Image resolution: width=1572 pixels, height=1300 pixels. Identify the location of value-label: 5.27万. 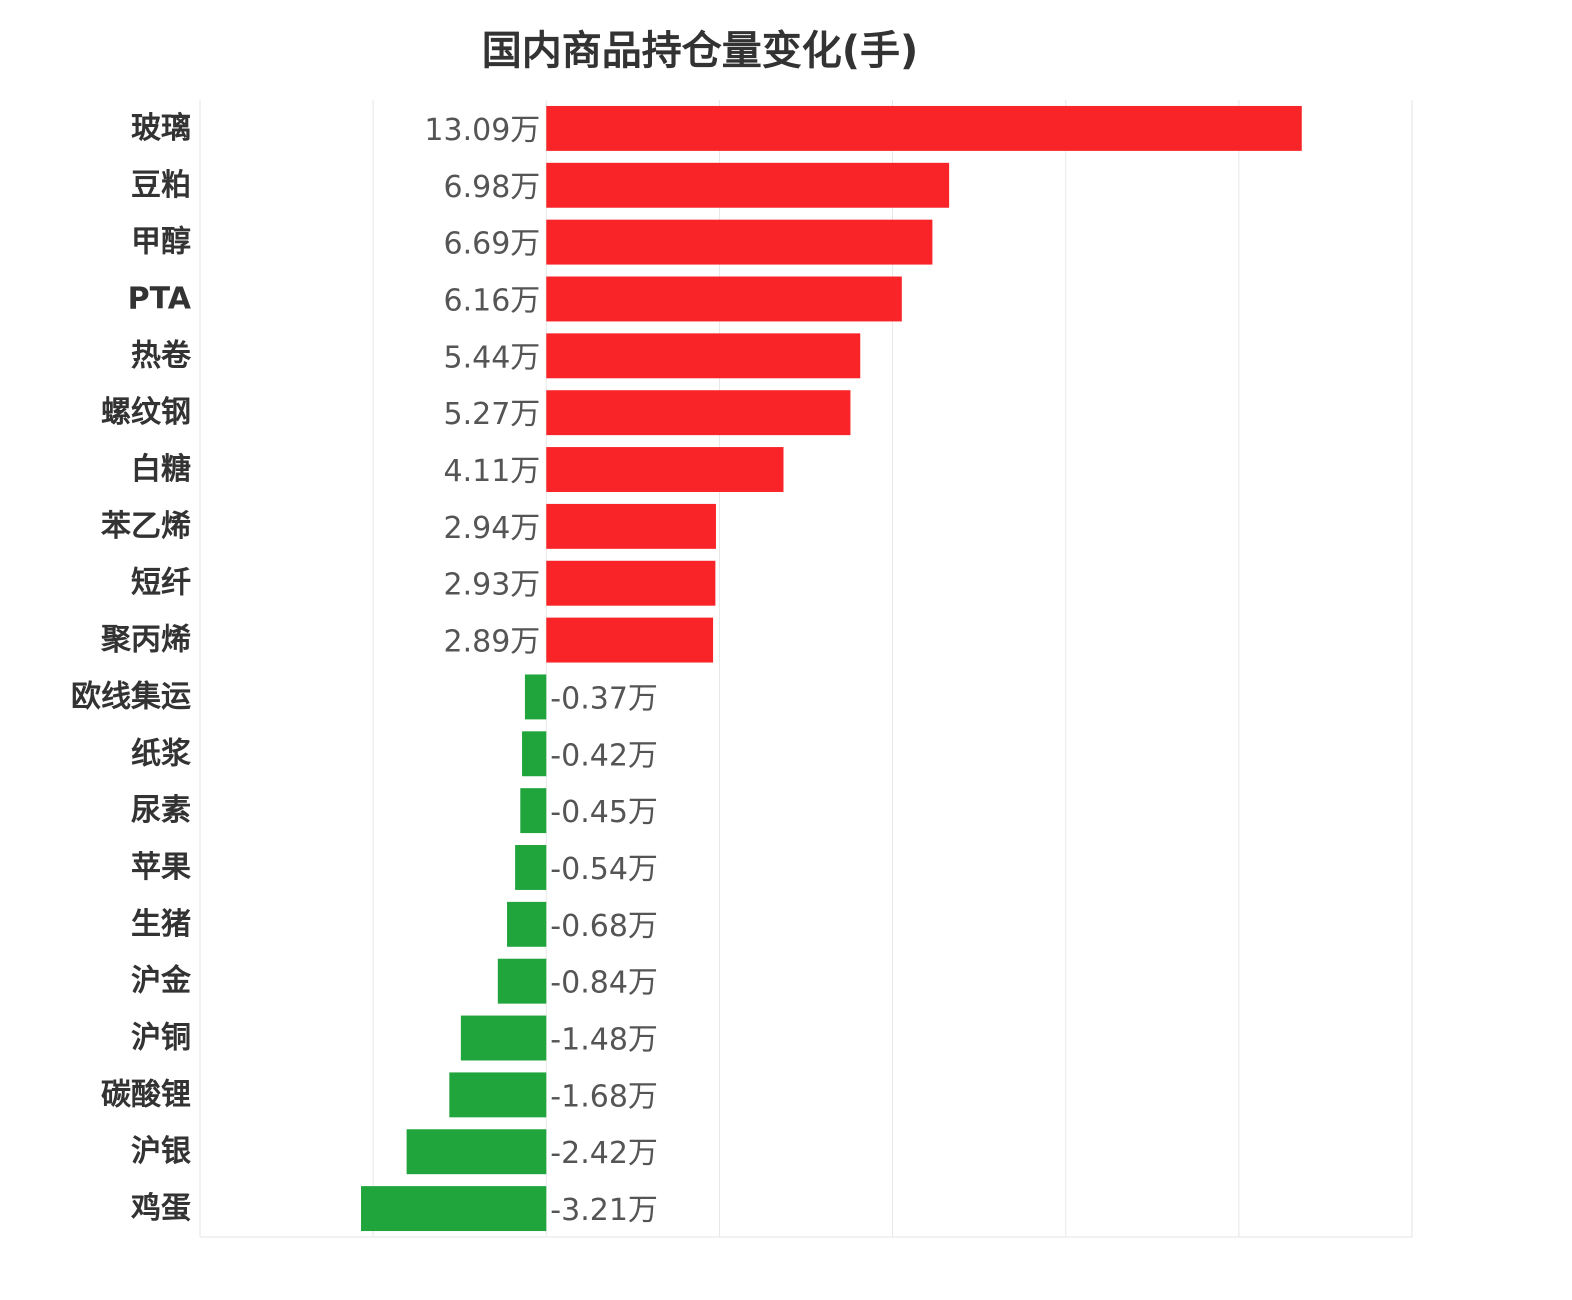
(491, 414).